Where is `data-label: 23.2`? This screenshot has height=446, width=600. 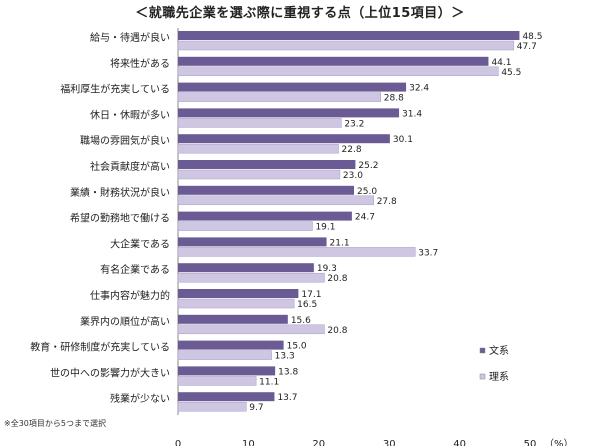 data-label: 23.2 is located at coordinates (354, 124).